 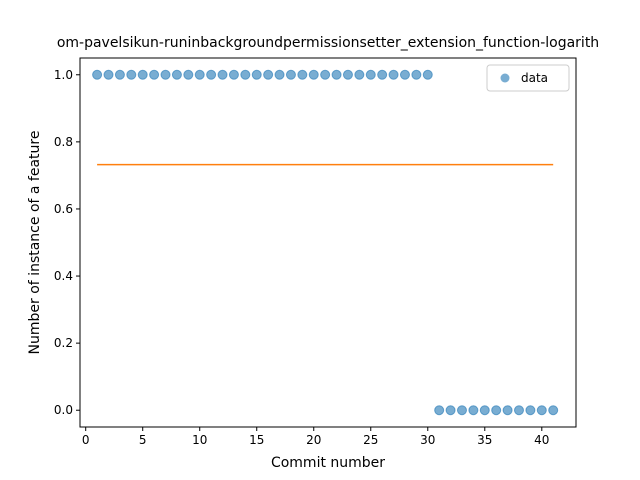 I want to click on x-tick-label: 5, so click(x=143, y=440).